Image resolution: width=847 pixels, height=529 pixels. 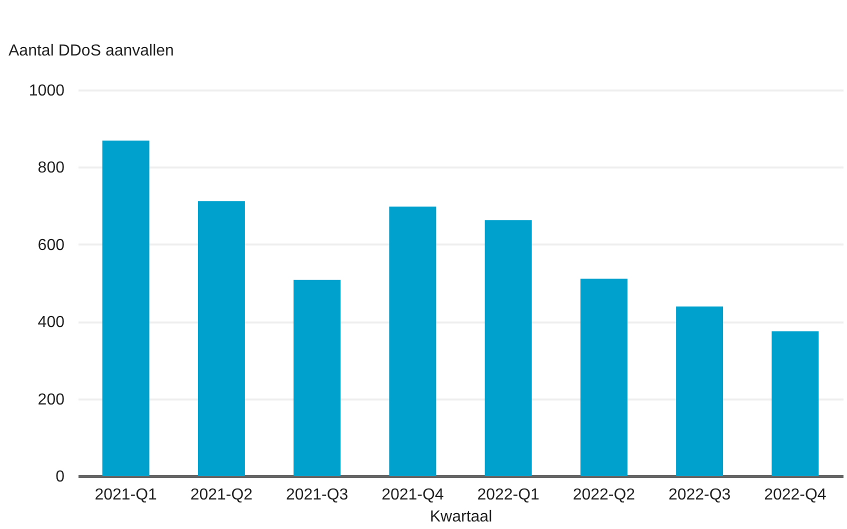 I want to click on x-tick-label: 2022-Q2, so click(x=604, y=495).